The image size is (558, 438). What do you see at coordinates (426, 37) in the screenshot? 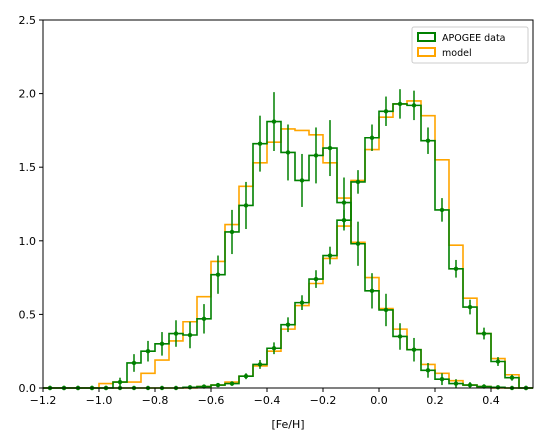
I see `legend-swatch-apogee` at bounding box center [426, 37].